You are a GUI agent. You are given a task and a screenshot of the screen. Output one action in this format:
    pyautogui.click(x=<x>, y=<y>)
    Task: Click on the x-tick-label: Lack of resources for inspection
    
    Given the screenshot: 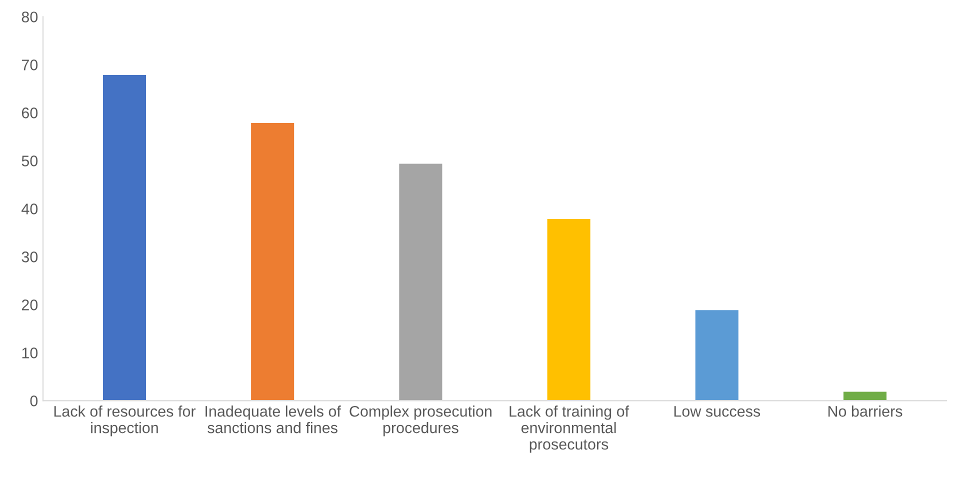 What is the action you would take?
    pyautogui.click(x=125, y=421)
    